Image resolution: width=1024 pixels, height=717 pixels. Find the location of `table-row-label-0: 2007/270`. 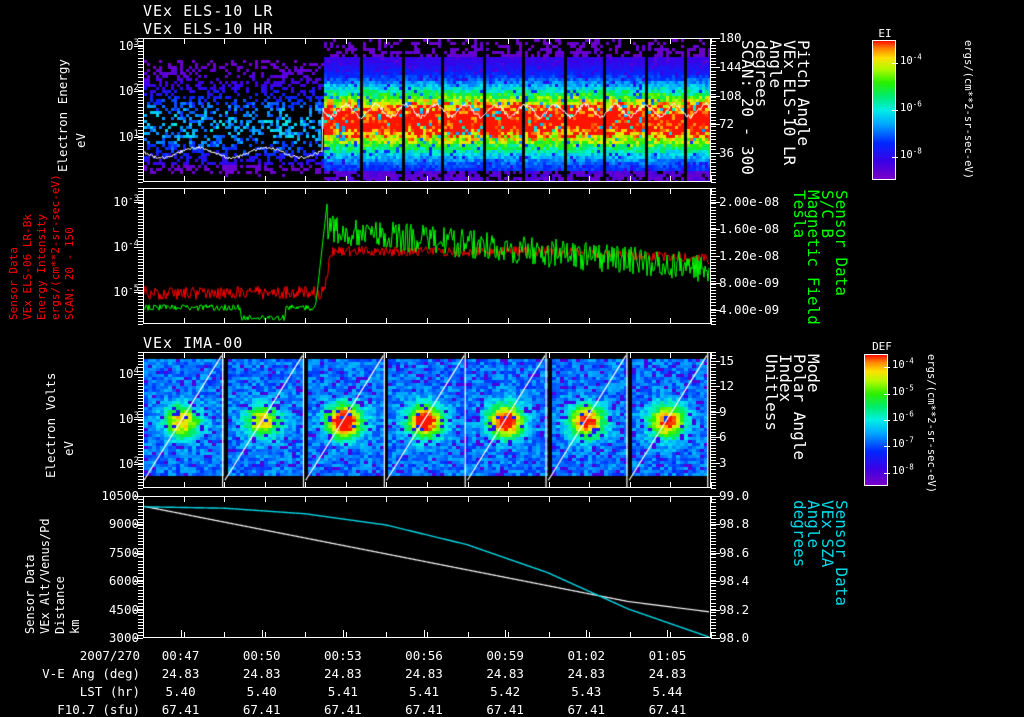

table-row-label-0: 2007/270 is located at coordinates (109, 655).